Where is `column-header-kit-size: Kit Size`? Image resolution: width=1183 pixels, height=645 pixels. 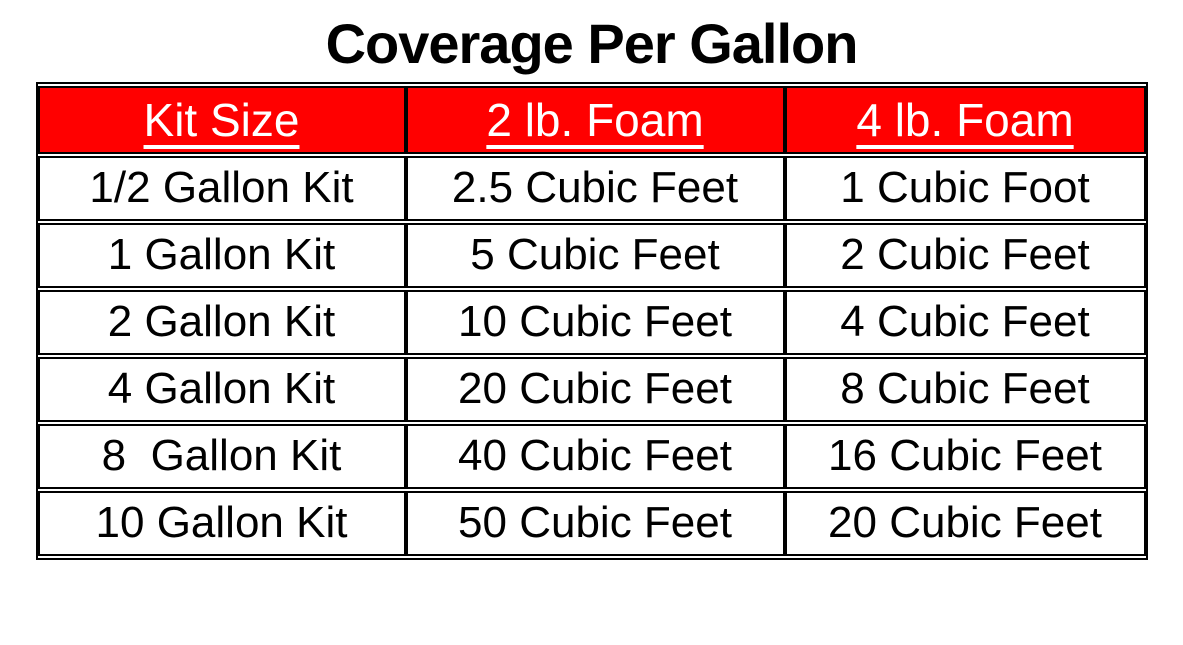 column-header-kit-size: Kit Size is located at coordinates (221, 119).